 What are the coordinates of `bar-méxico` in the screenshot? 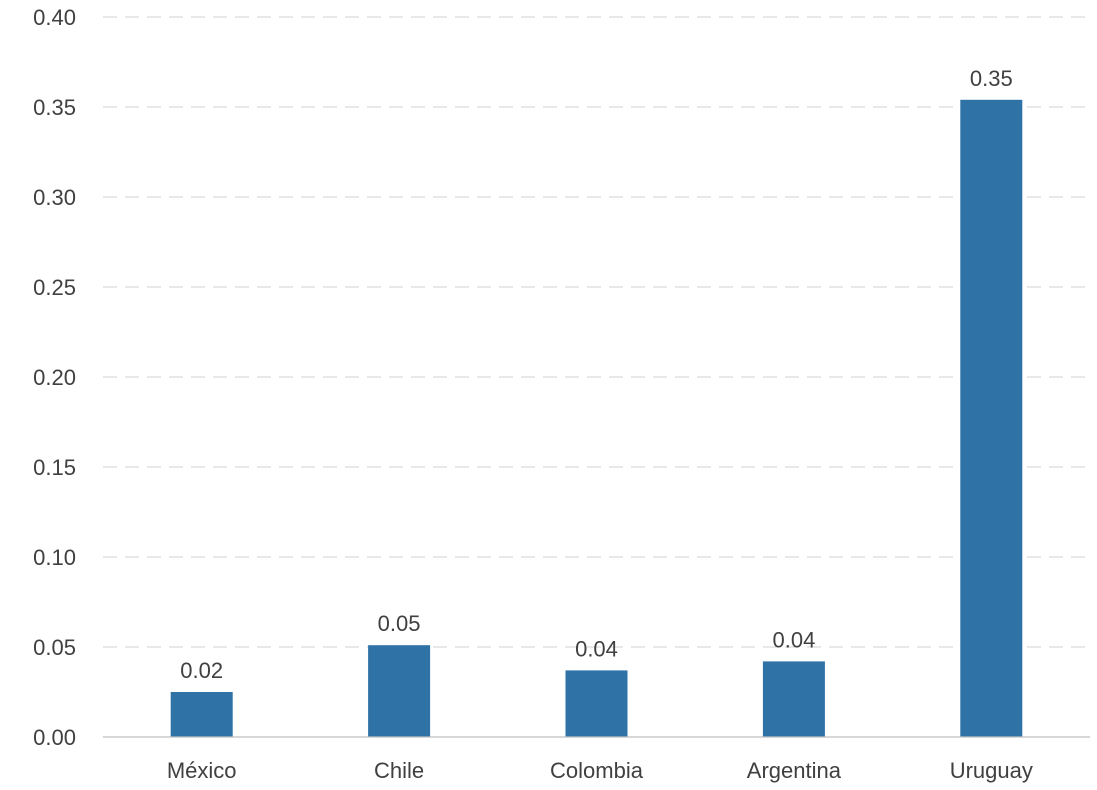 It's located at (201, 714).